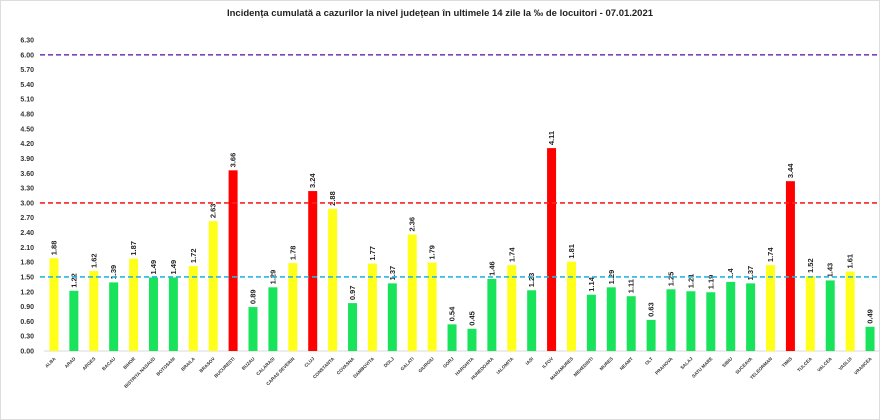 The width and height of the screenshot is (880, 420). What do you see at coordinates (504, 365) in the screenshot?
I see `category-label: IALOMITA` at bounding box center [504, 365].